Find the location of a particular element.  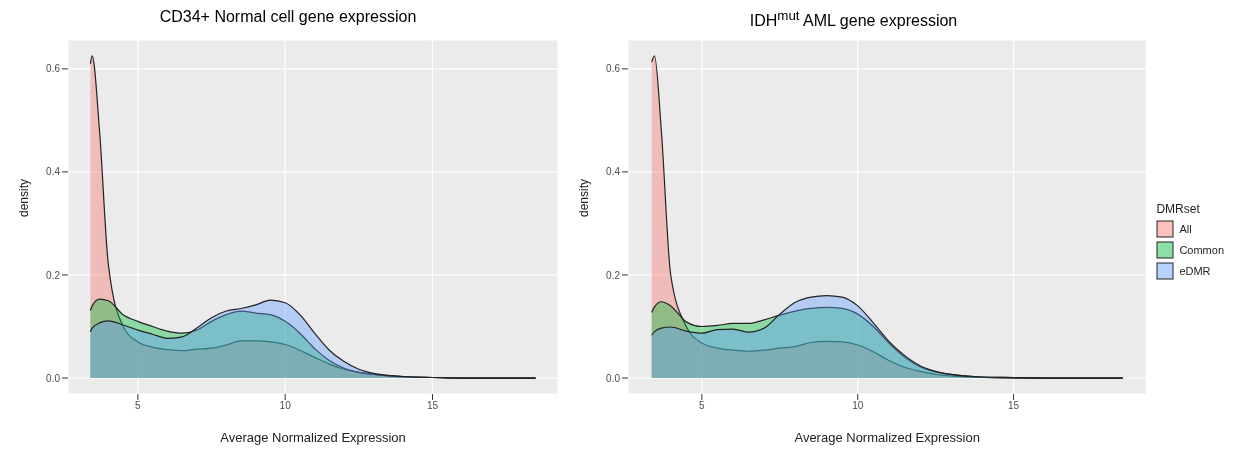

legend-title: DMRset is located at coordinates (1178, 208).